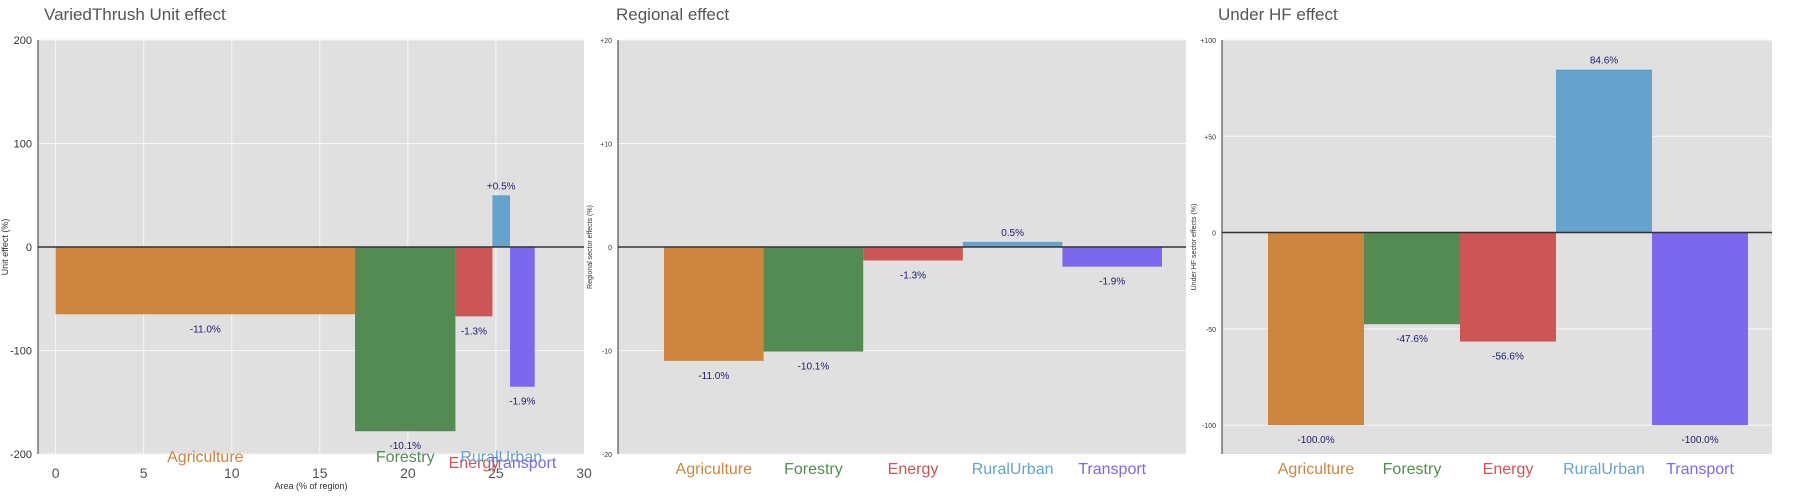  Describe the element at coordinates (23, 41) in the screenshot. I see `y-tick-label: 200` at that location.